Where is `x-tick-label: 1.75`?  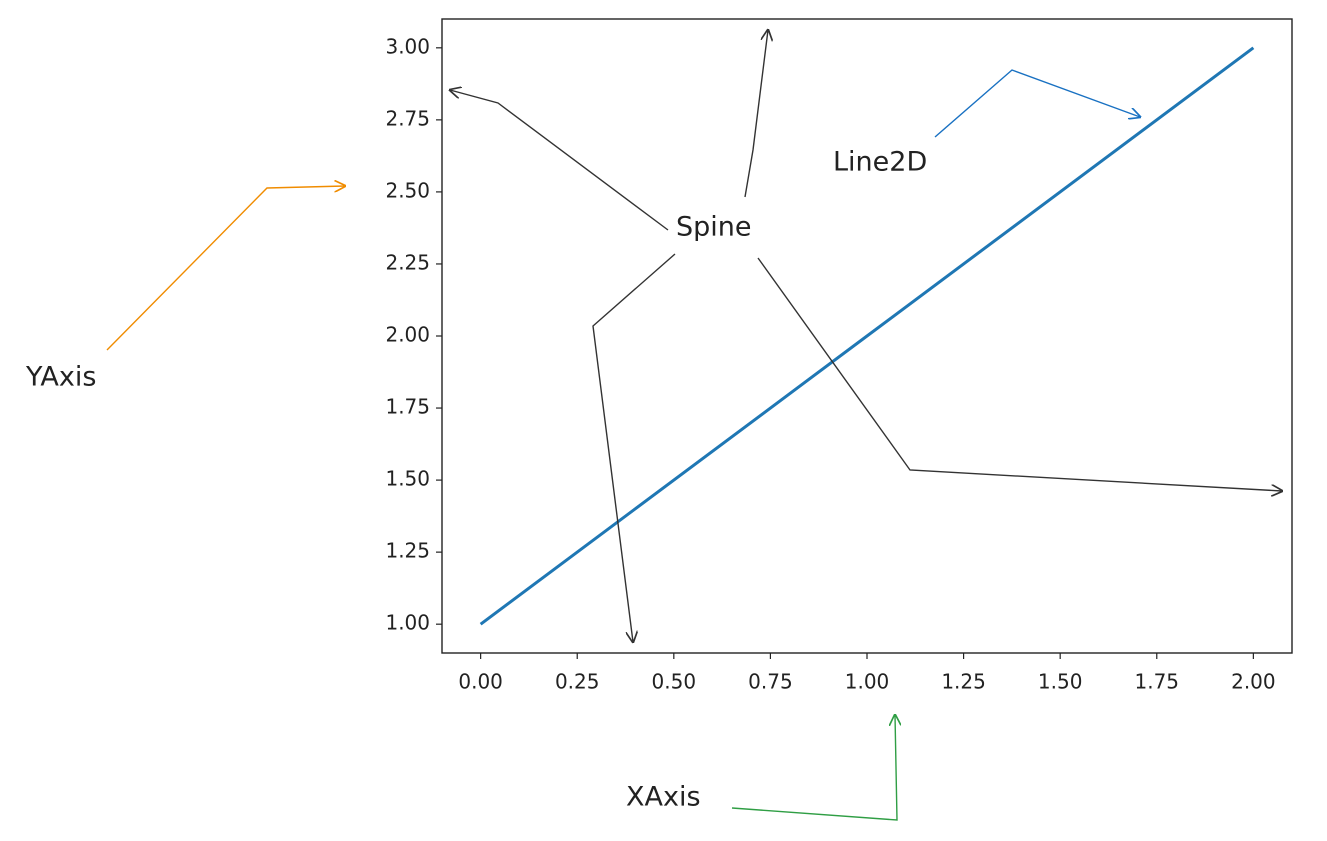
x-tick-label: 1.75 is located at coordinates (1157, 682).